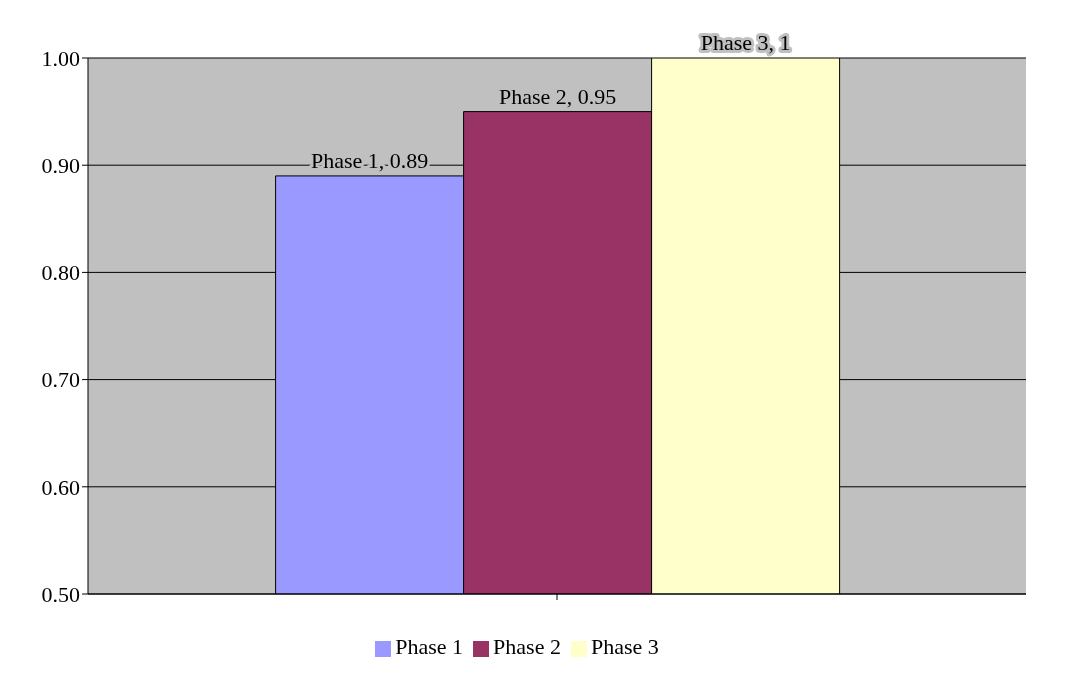  Describe the element at coordinates (60, 166) in the screenshot. I see `y-tick-label: 0.90` at that location.